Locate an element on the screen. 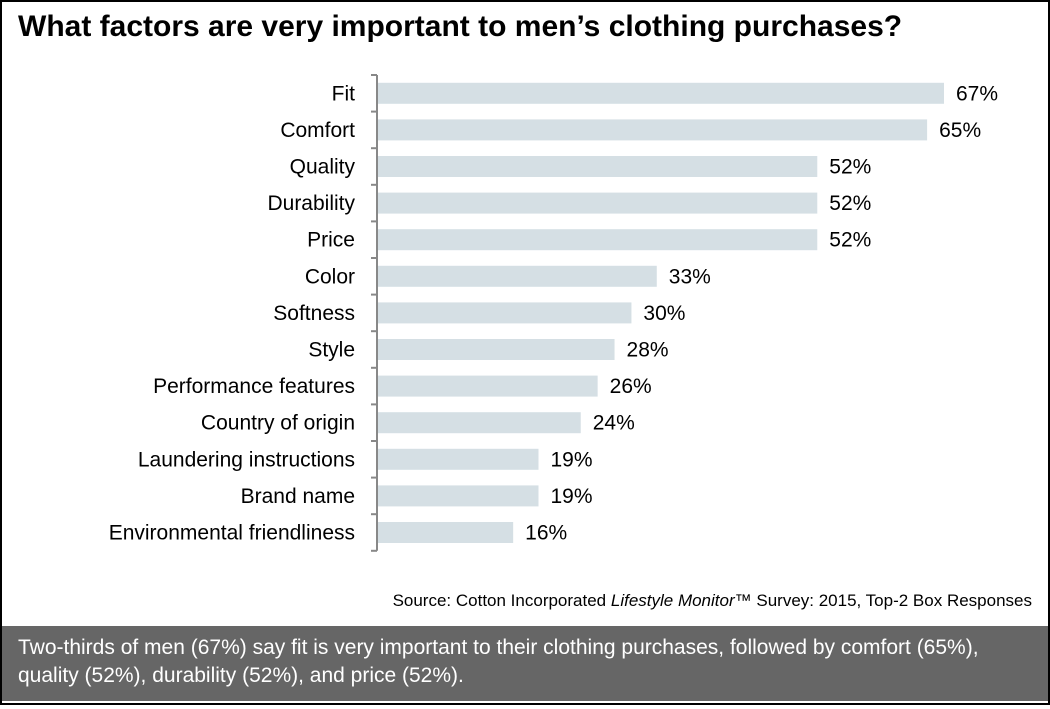 This screenshot has width=1050, height=709. data-label: 28% is located at coordinates (648, 350).